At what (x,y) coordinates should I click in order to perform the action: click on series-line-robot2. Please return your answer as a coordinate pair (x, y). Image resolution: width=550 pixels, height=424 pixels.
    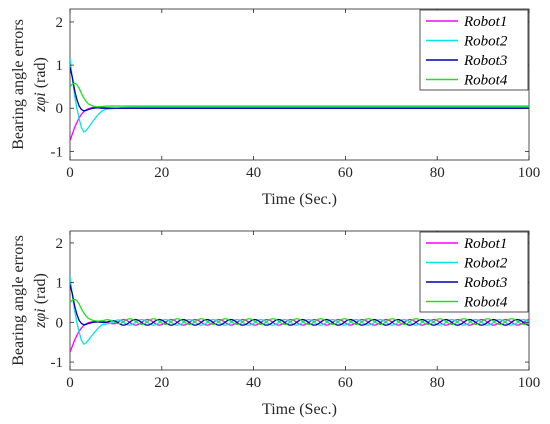
    Looking at the image, I should click on (299, 95).